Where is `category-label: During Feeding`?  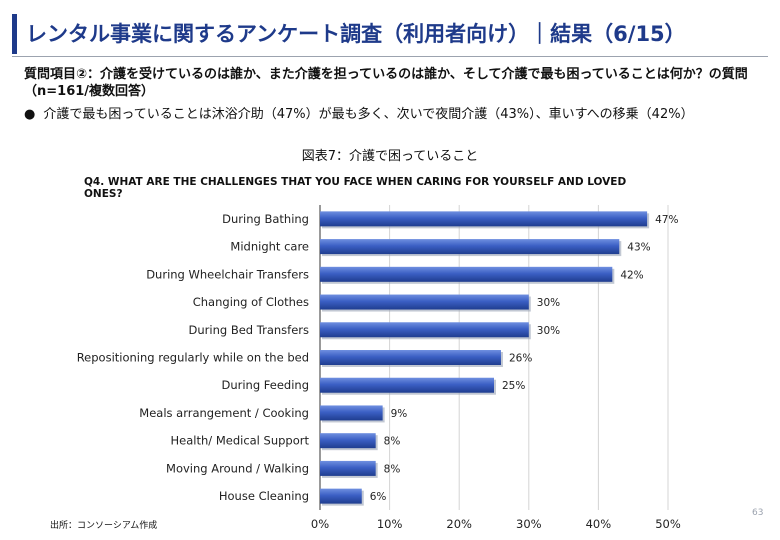
category-label: During Feeding is located at coordinates (265, 385).